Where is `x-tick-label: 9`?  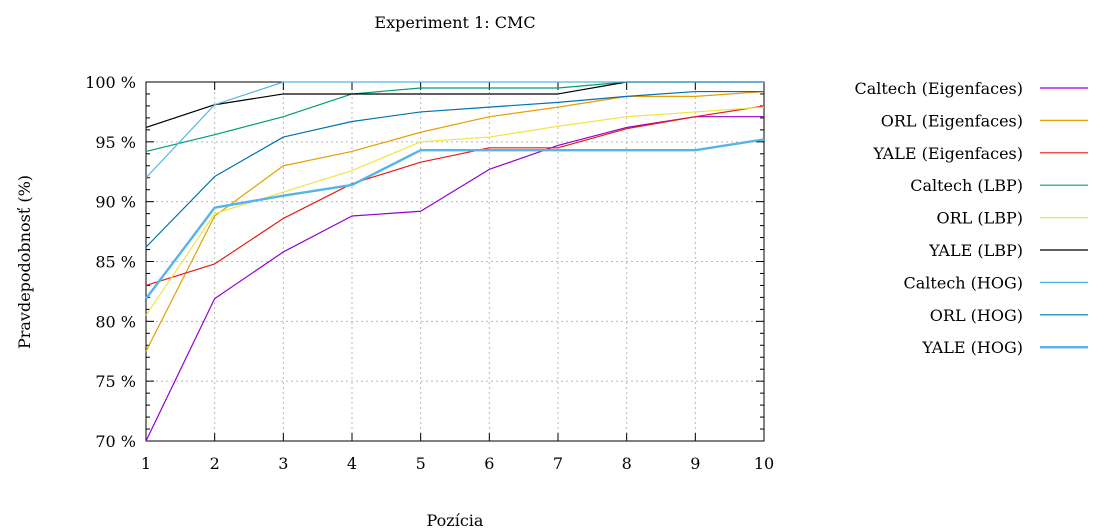 x-tick-label: 9 is located at coordinates (695, 463).